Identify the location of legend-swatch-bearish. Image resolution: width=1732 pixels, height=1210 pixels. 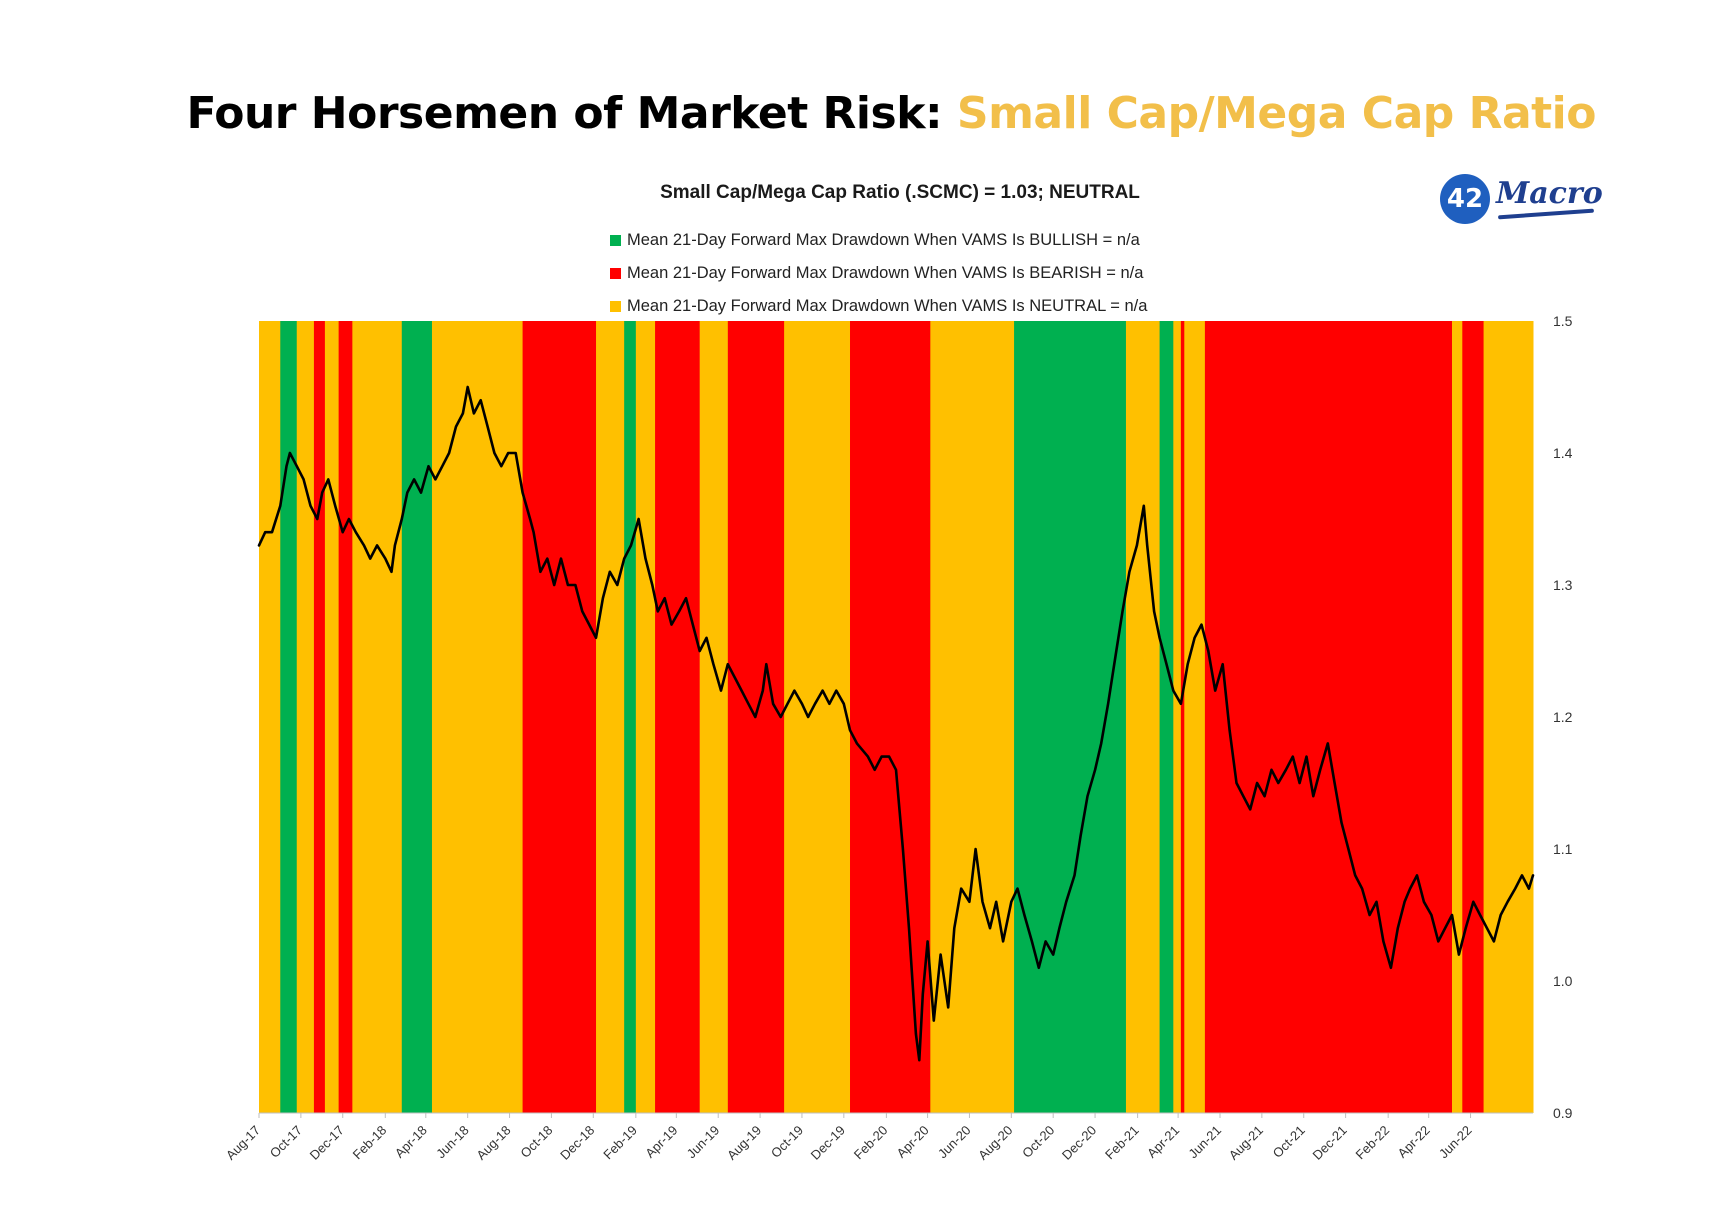
(615, 273).